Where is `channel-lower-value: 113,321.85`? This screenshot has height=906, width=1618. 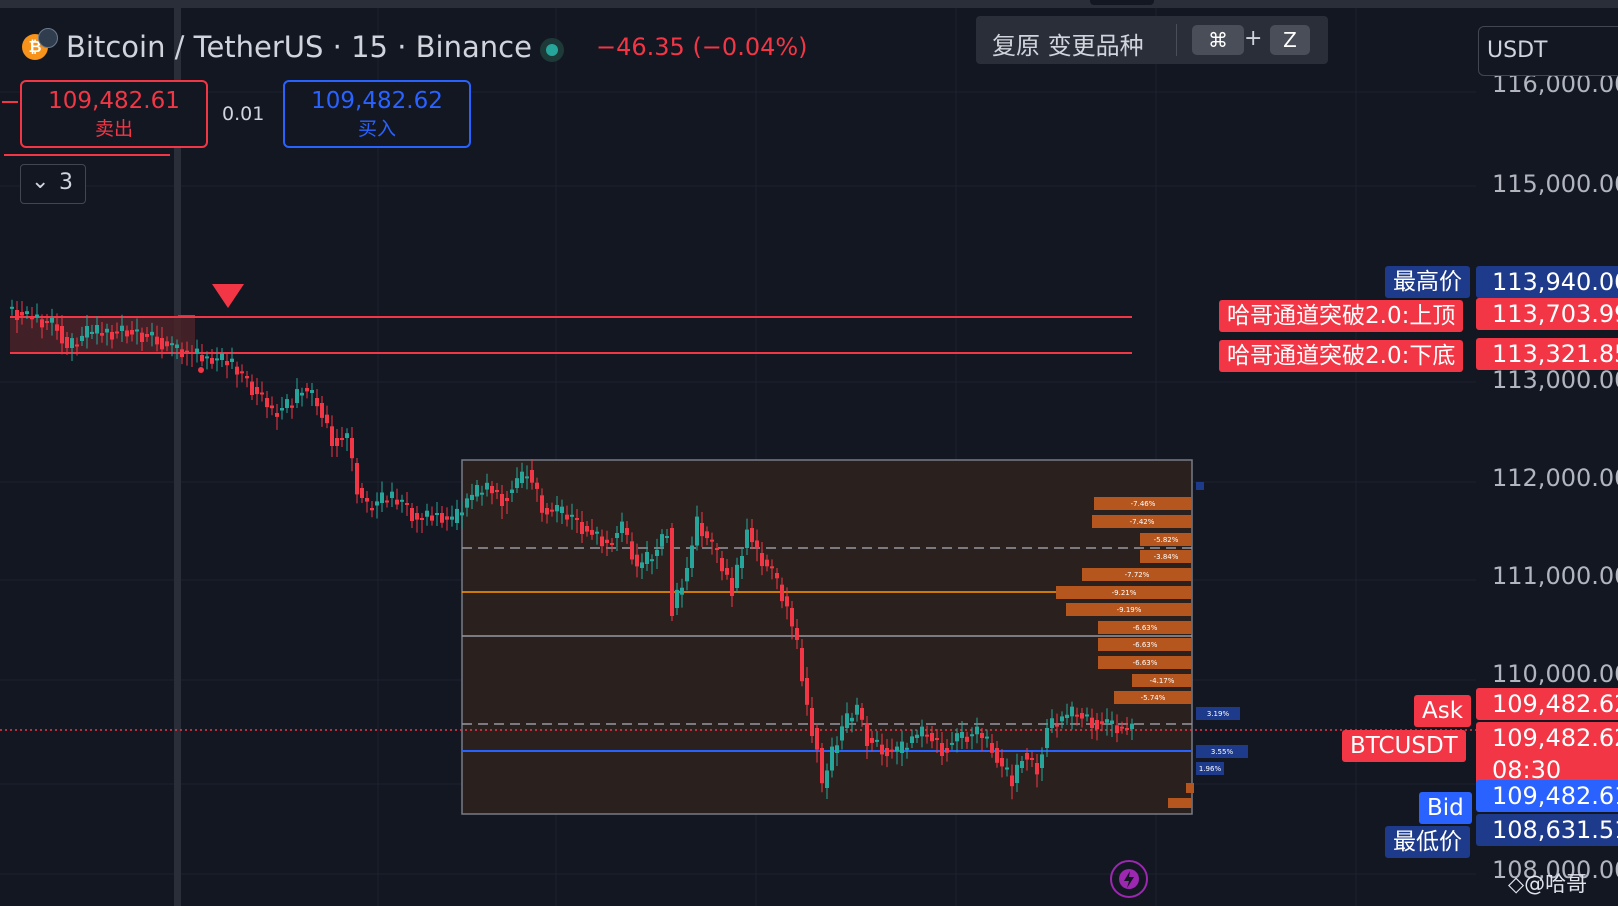 channel-lower-value: 113,321.85 is located at coordinates (1547, 354).